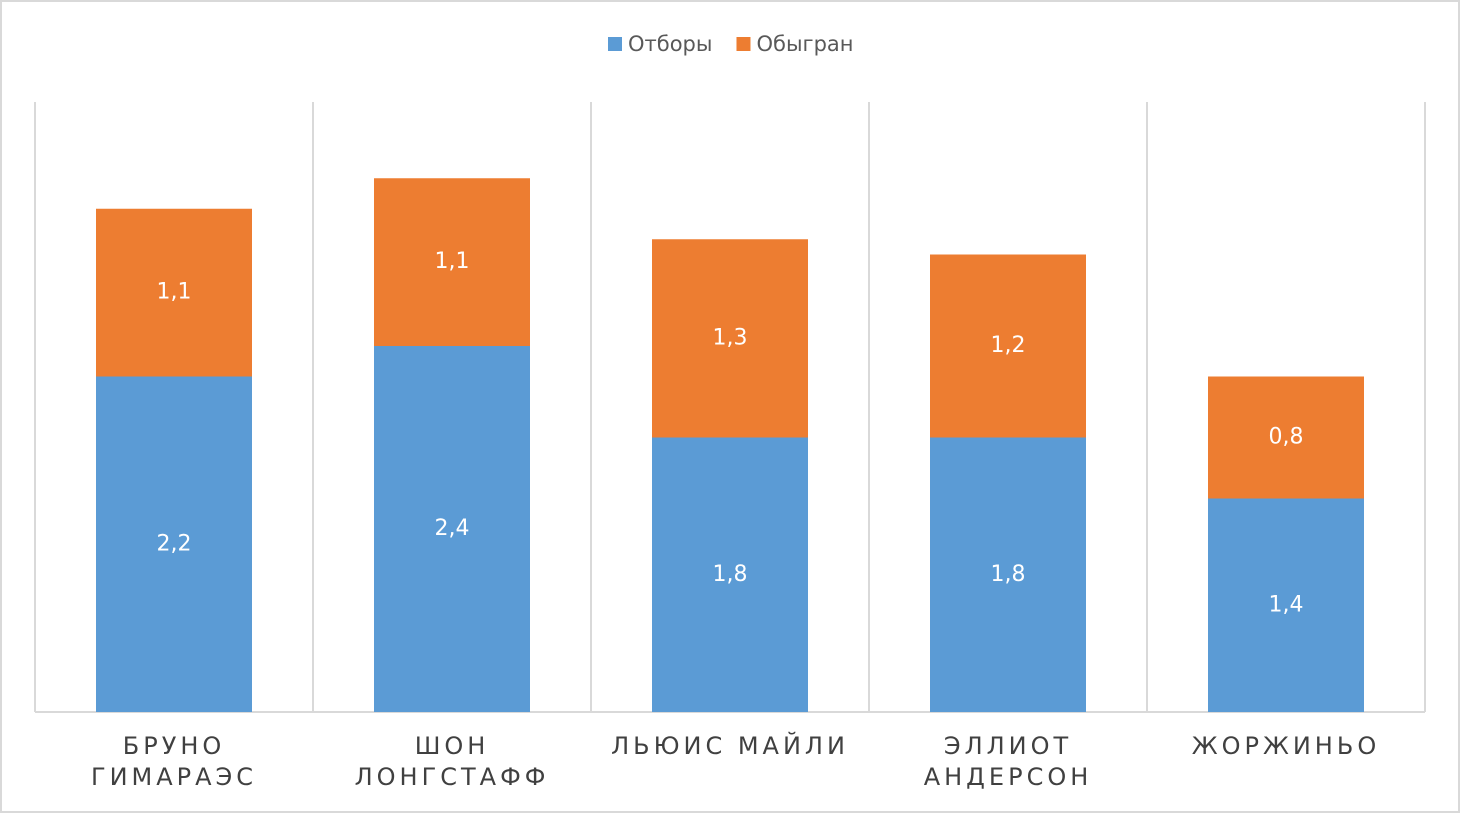 The width and height of the screenshot is (1460, 813). Describe the element at coordinates (730, 746) in the screenshot. I see `x-tick-label: ЛЬЮИС МАЙЛИ` at that location.